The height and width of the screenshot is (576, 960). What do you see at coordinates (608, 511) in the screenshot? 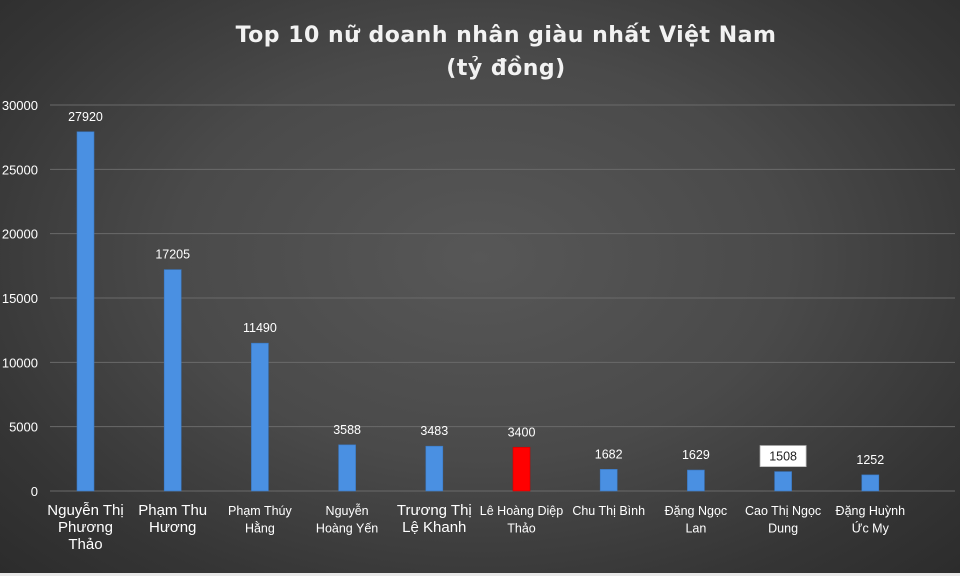
I see `x-tick-label: Chu Thị Bình` at bounding box center [608, 511].